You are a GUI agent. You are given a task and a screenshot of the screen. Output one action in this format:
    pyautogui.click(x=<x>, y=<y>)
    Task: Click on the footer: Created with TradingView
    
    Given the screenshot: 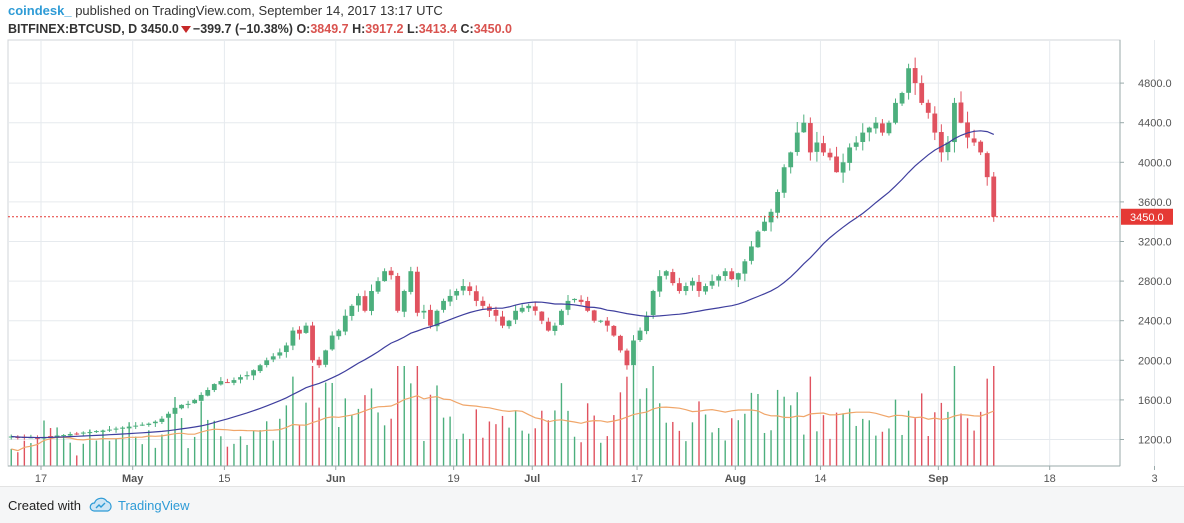 What is the action you would take?
    pyautogui.click(x=592, y=504)
    